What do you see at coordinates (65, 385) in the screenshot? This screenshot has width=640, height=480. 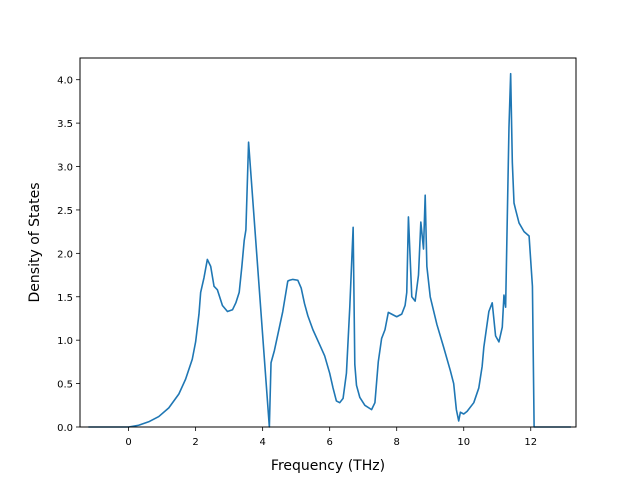 I see `y-tick-label: 0.5` at bounding box center [65, 385].